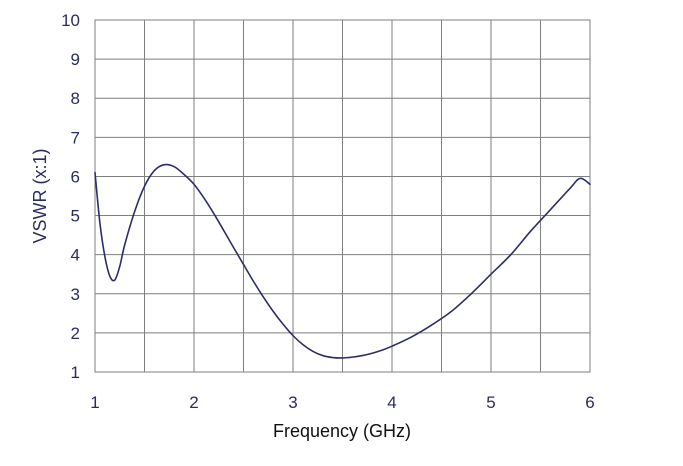 The height and width of the screenshot is (466, 683). Describe the element at coordinates (193, 402) in the screenshot. I see `x-tick-label: 2` at that location.